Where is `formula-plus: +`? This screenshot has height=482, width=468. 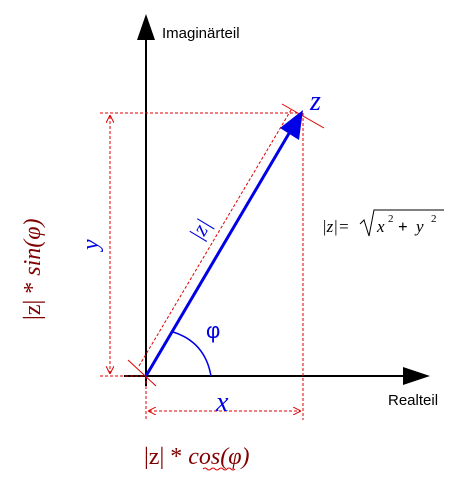 formula-plus: + is located at coordinates (403, 226).